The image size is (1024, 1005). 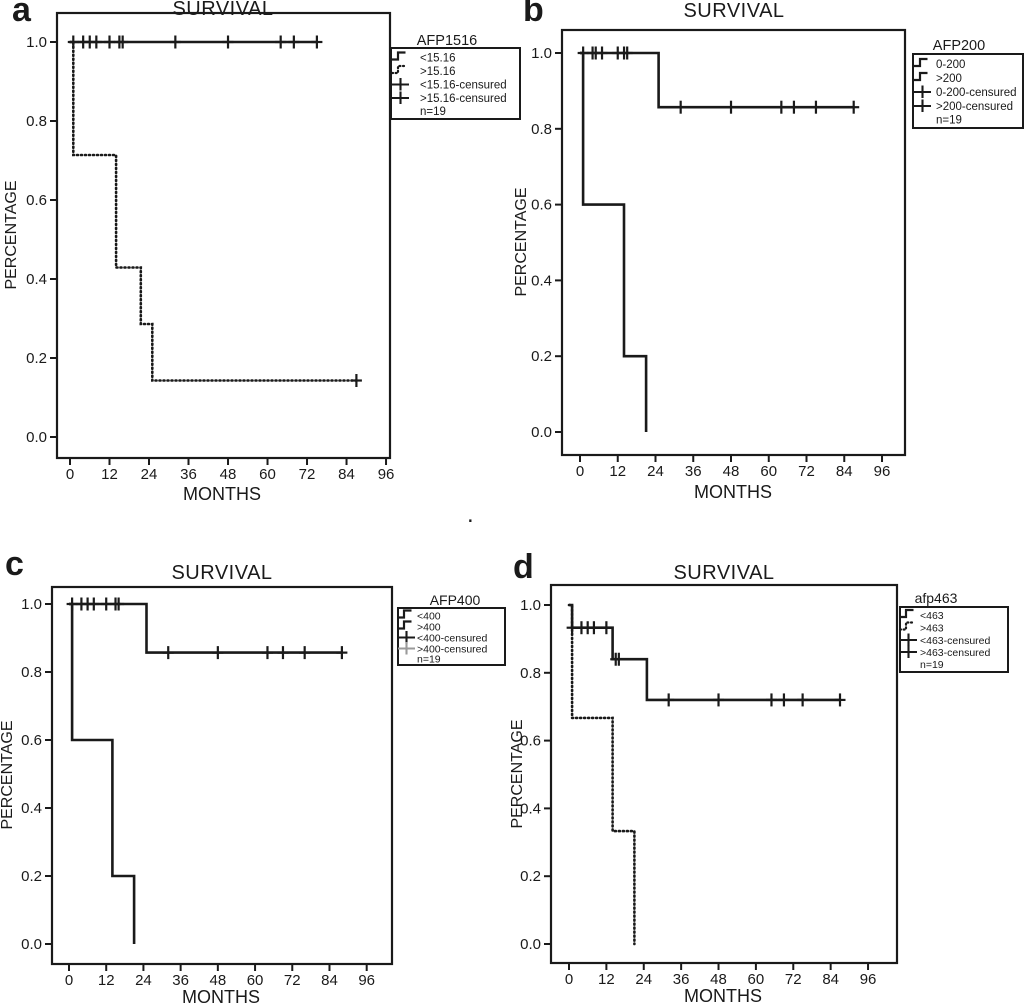 I want to click on legend-item-label: 0-200-censured, so click(x=976, y=93).